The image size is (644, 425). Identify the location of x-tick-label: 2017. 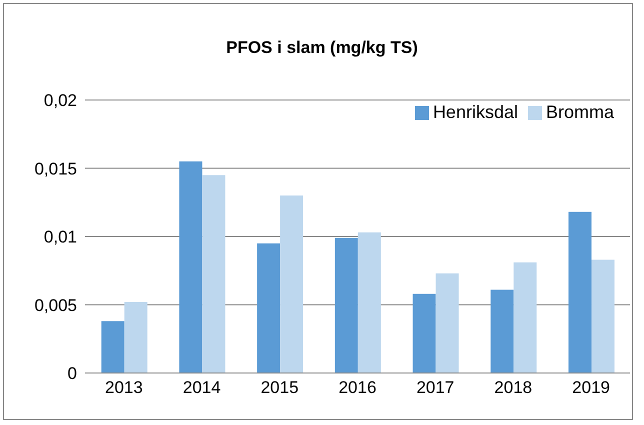
(435, 388).